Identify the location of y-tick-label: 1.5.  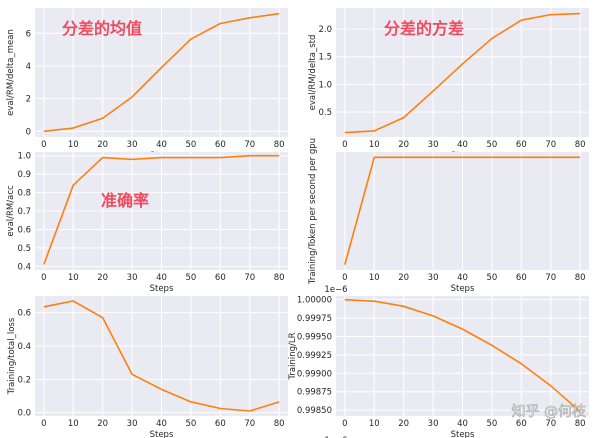
(325, 58).